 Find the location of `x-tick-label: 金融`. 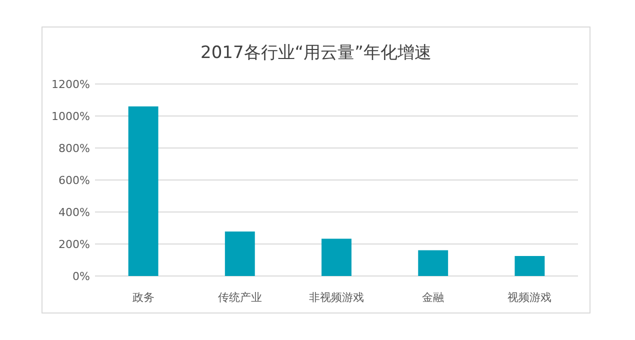

x-tick-label: 金融 is located at coordinates (433, 297).